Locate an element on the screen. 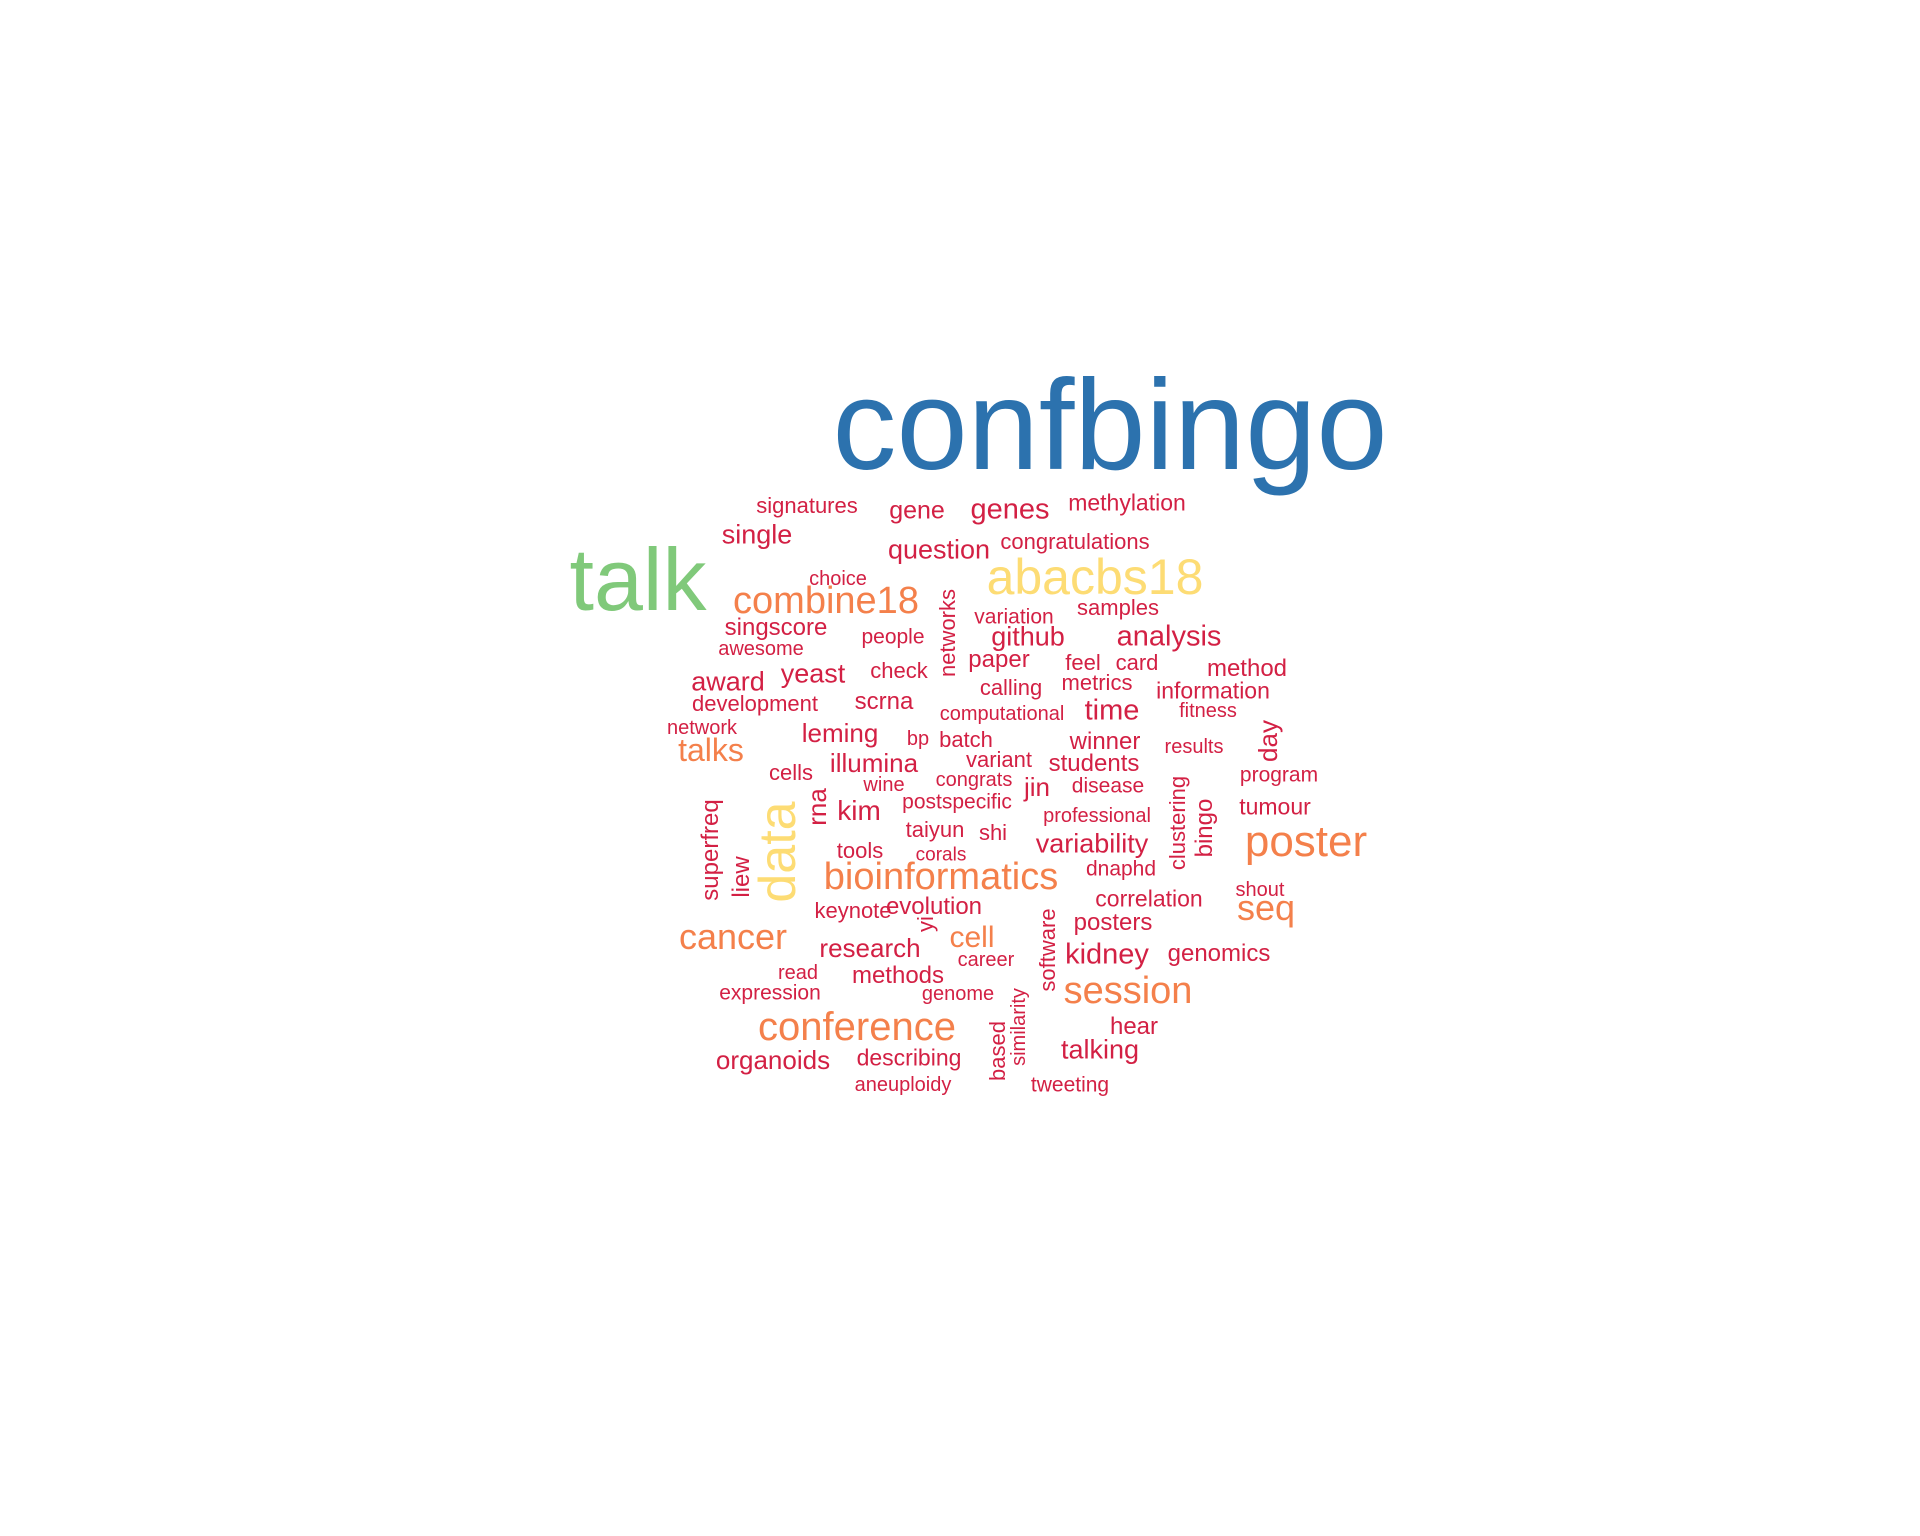 This screenshot has width=1920, height=1536. word-describing: describing is located at coordinates (909, 1057).